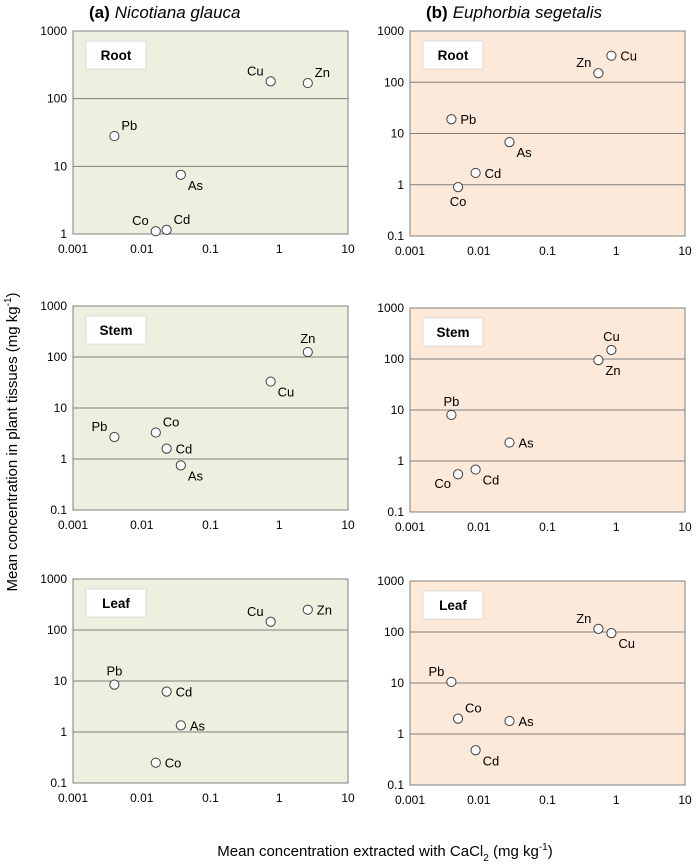 Image resolution: width=696 pixels, height=865 pixels. I want to click on panel-b-title: (b) Euphorbia segetalis, so click(514, 12).